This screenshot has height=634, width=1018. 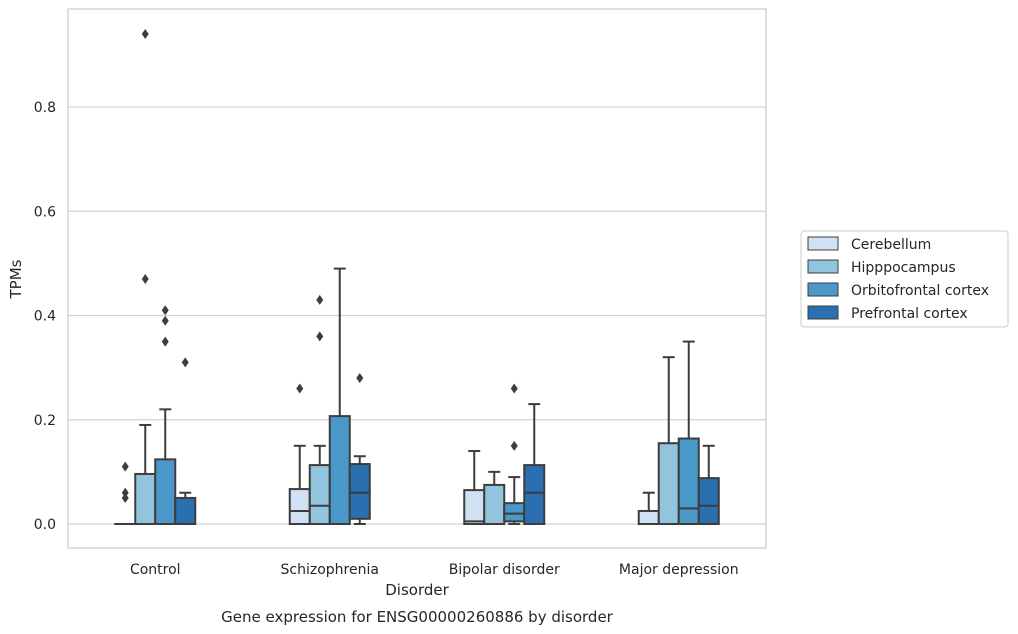 I want to click on legend-label: Orbitofrontal cortex, so click(x=920, y=291).